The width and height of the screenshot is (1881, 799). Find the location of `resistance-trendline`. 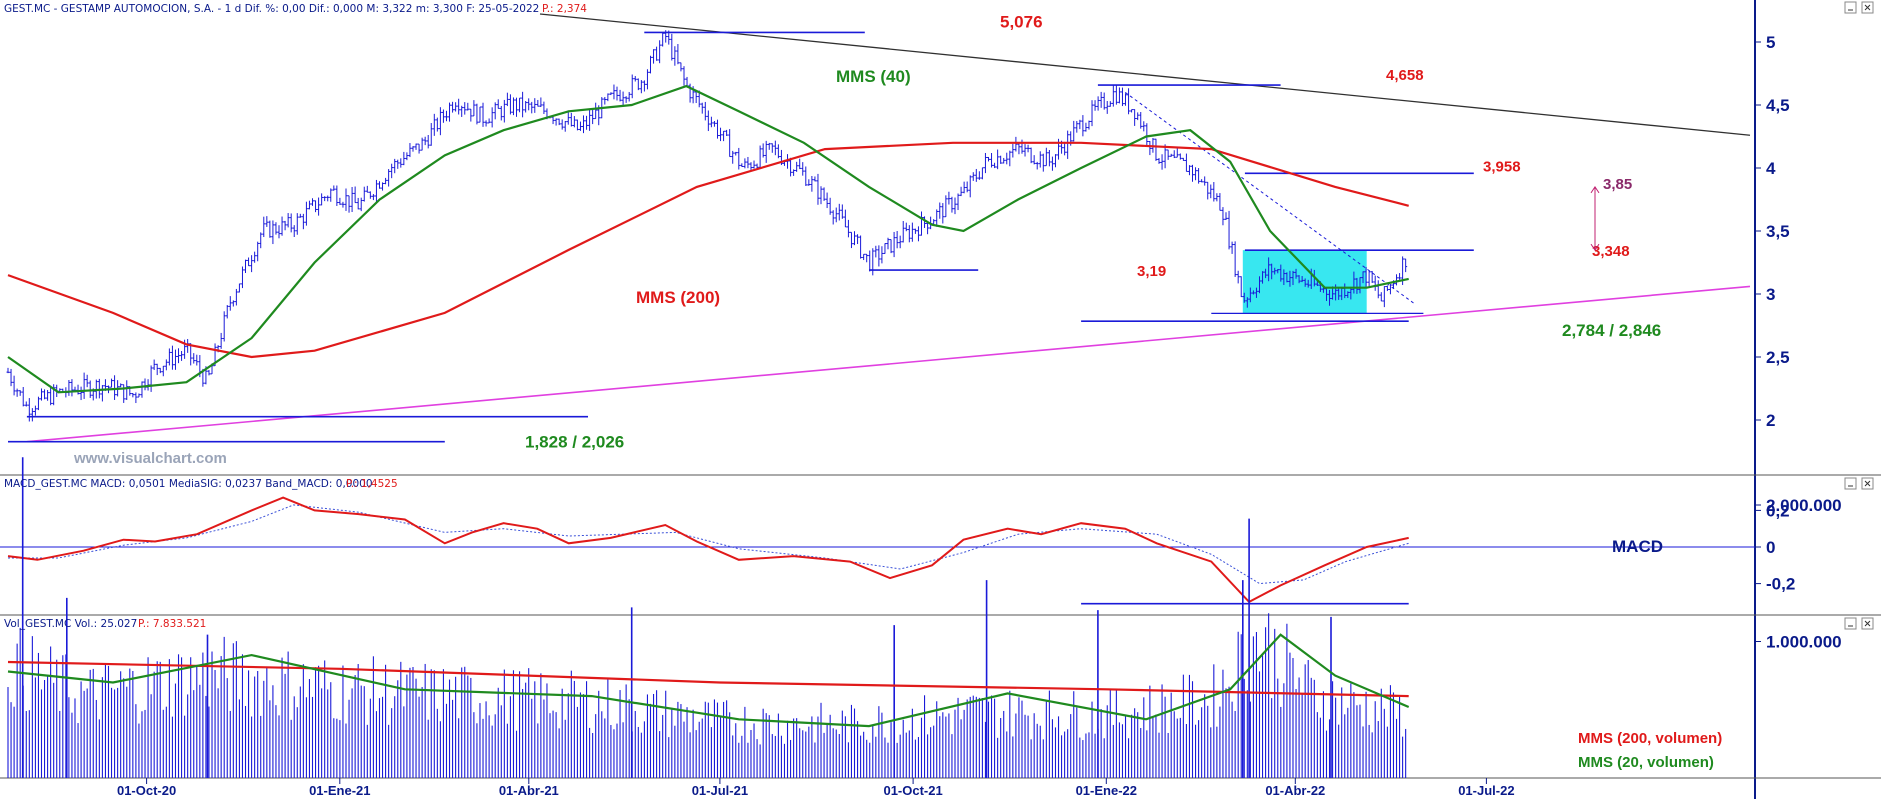

resistance-trendline is located at coordinates (1145, 74).